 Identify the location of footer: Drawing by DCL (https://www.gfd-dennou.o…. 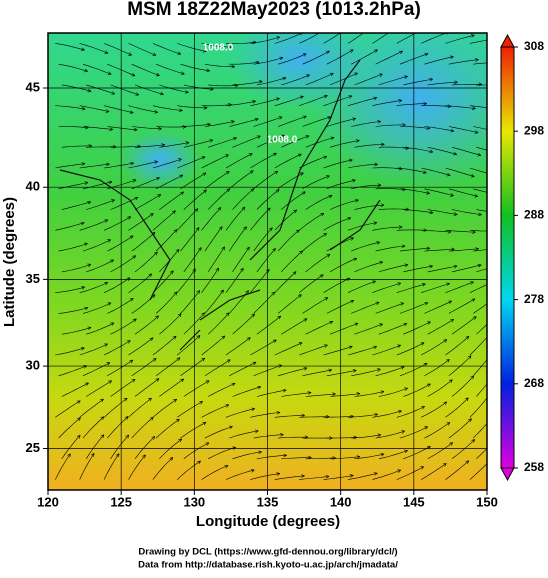
(267, 552).